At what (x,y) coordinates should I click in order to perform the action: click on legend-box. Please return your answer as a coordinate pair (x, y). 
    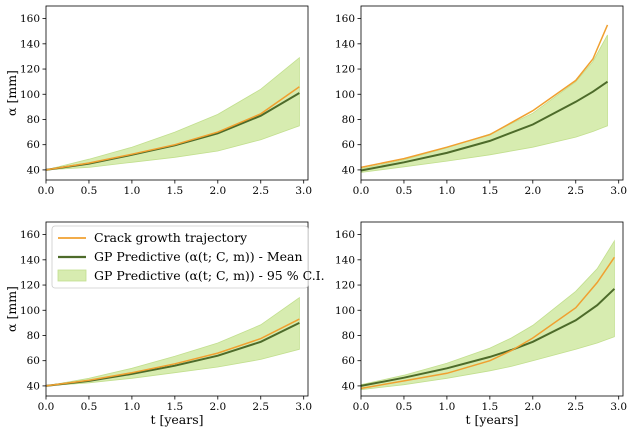
    Looking at the image, I should click on (180, 257).